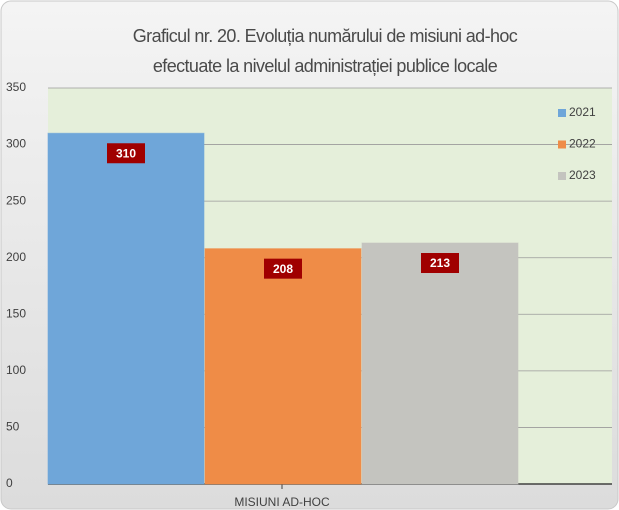 The height and width of the screenshot is (510, 619). What do you see at coordinates (16, 87) in the screenshot?
I see `y-tick-label: 350` at bounding box center [16, 87].